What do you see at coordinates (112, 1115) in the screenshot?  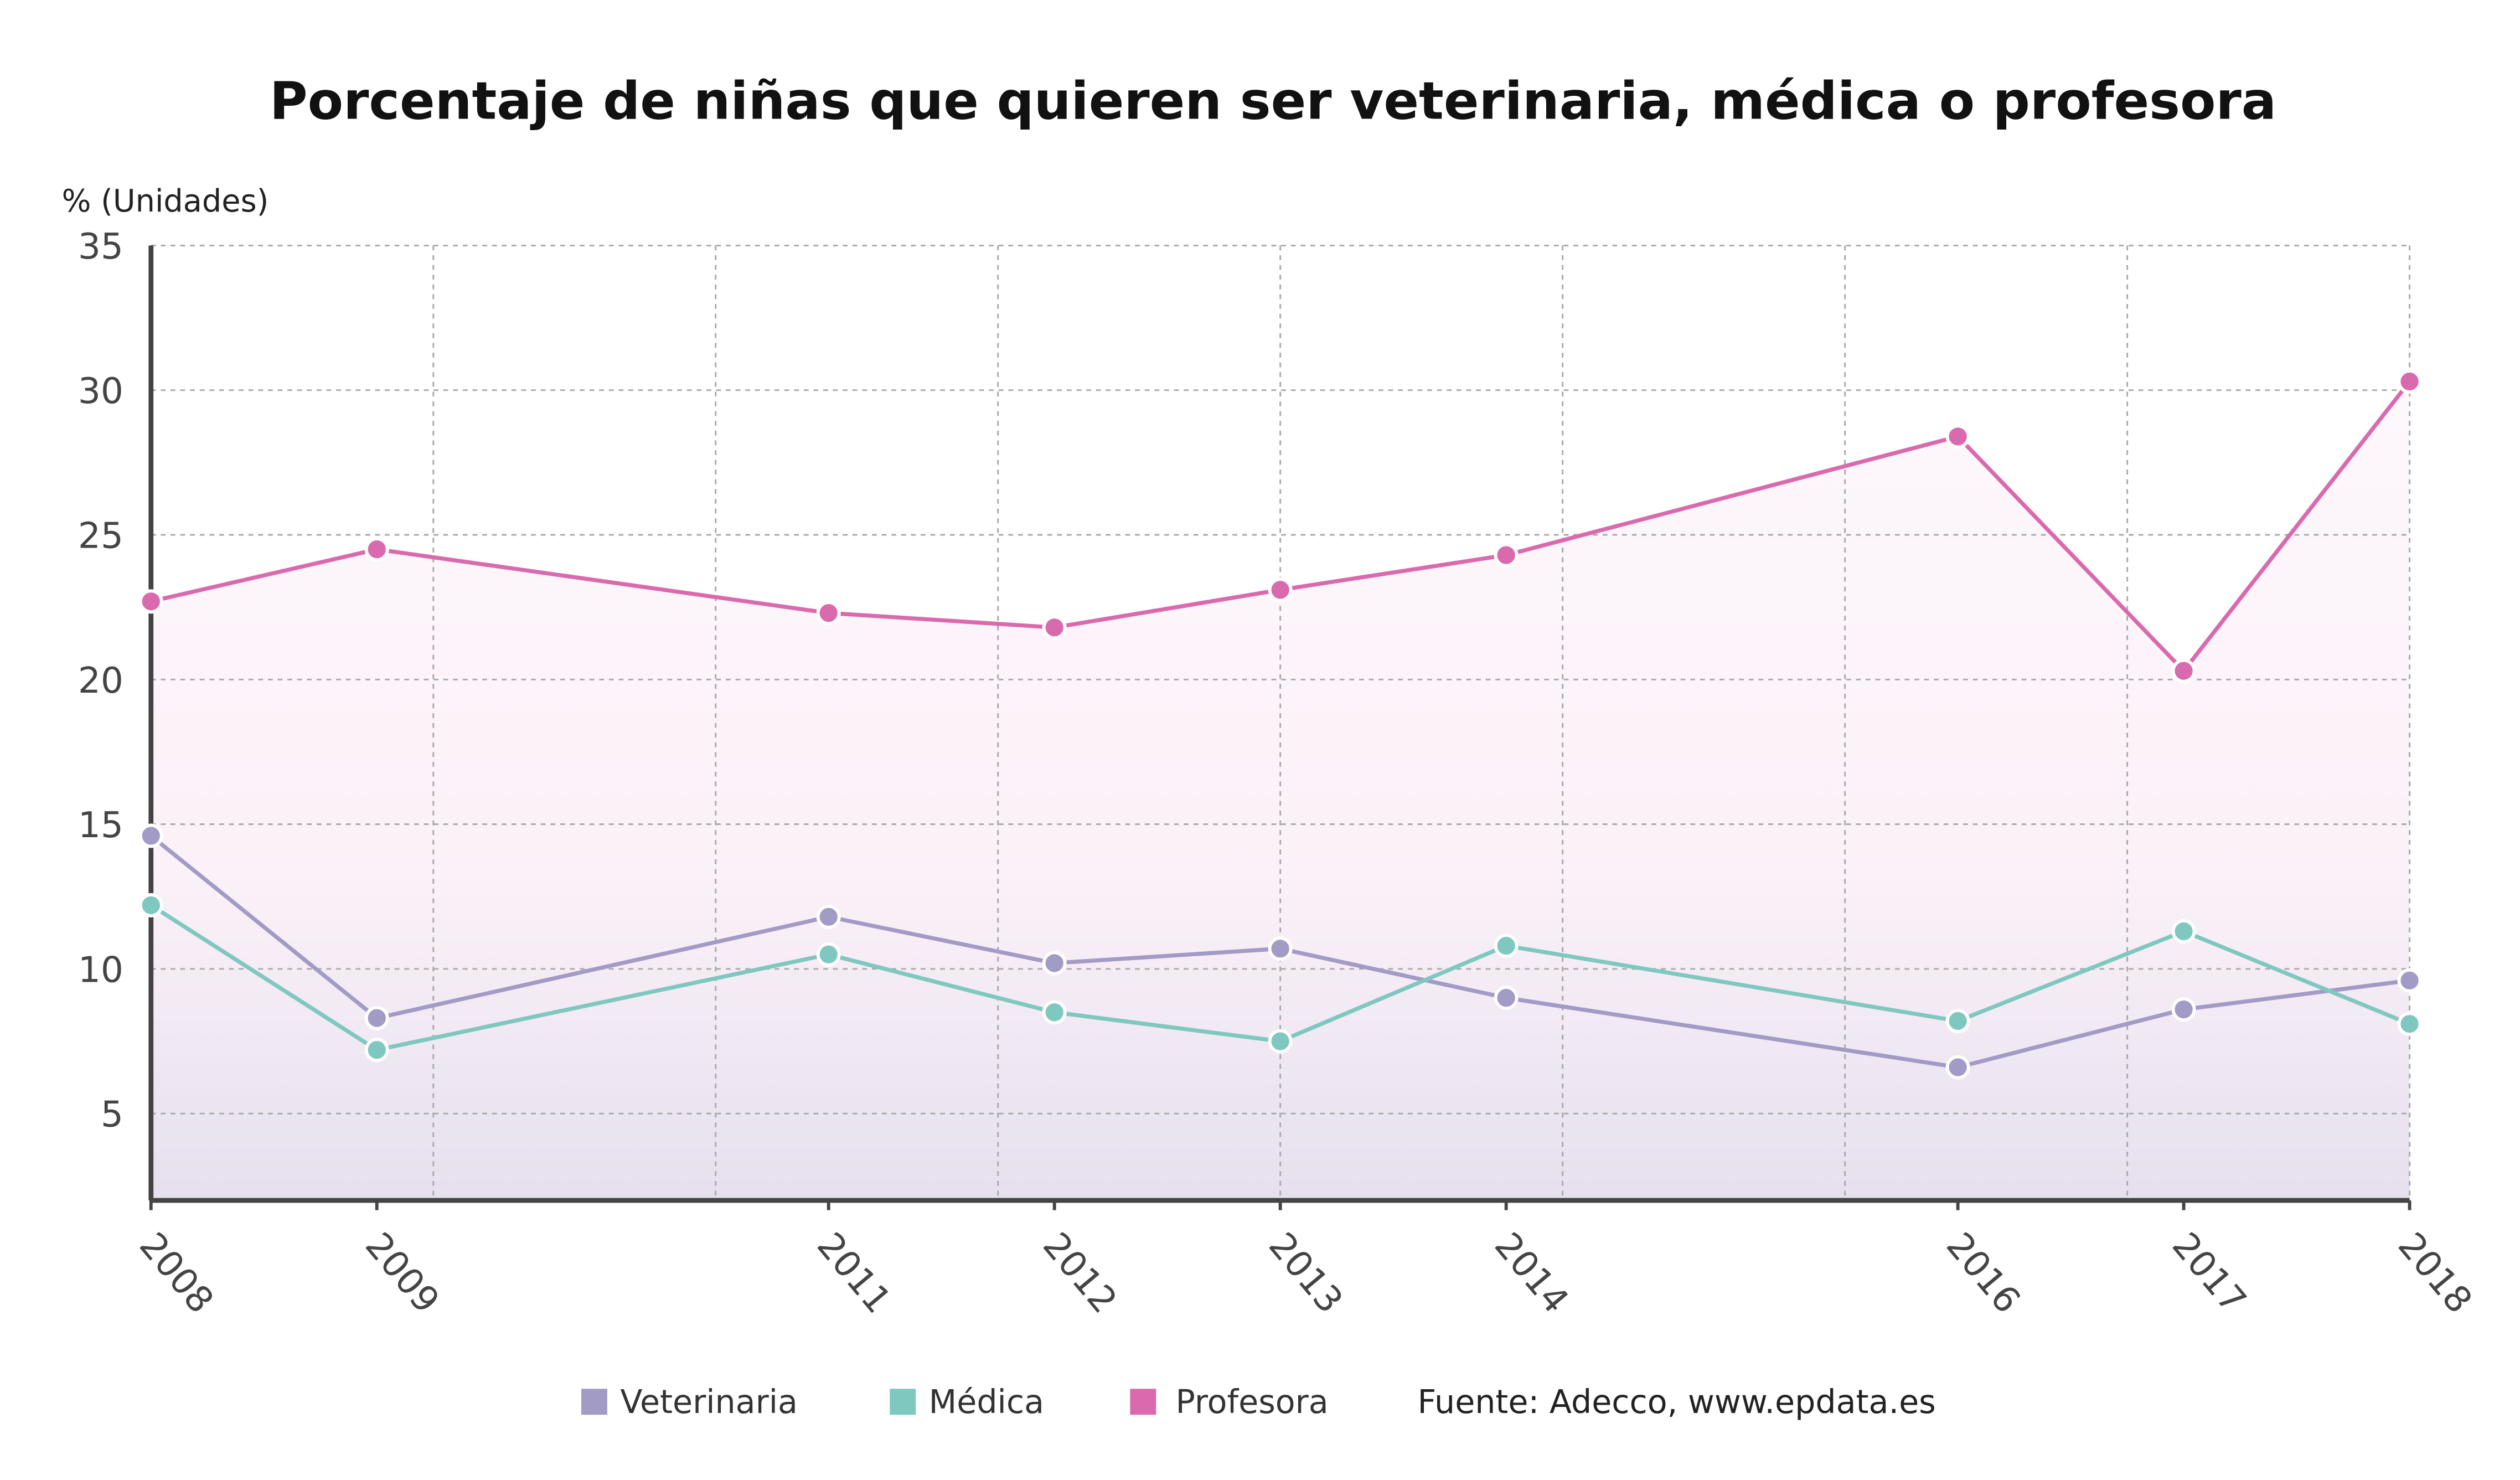 I see `y-tick-label: 5` at bounding box center [112, 1115].